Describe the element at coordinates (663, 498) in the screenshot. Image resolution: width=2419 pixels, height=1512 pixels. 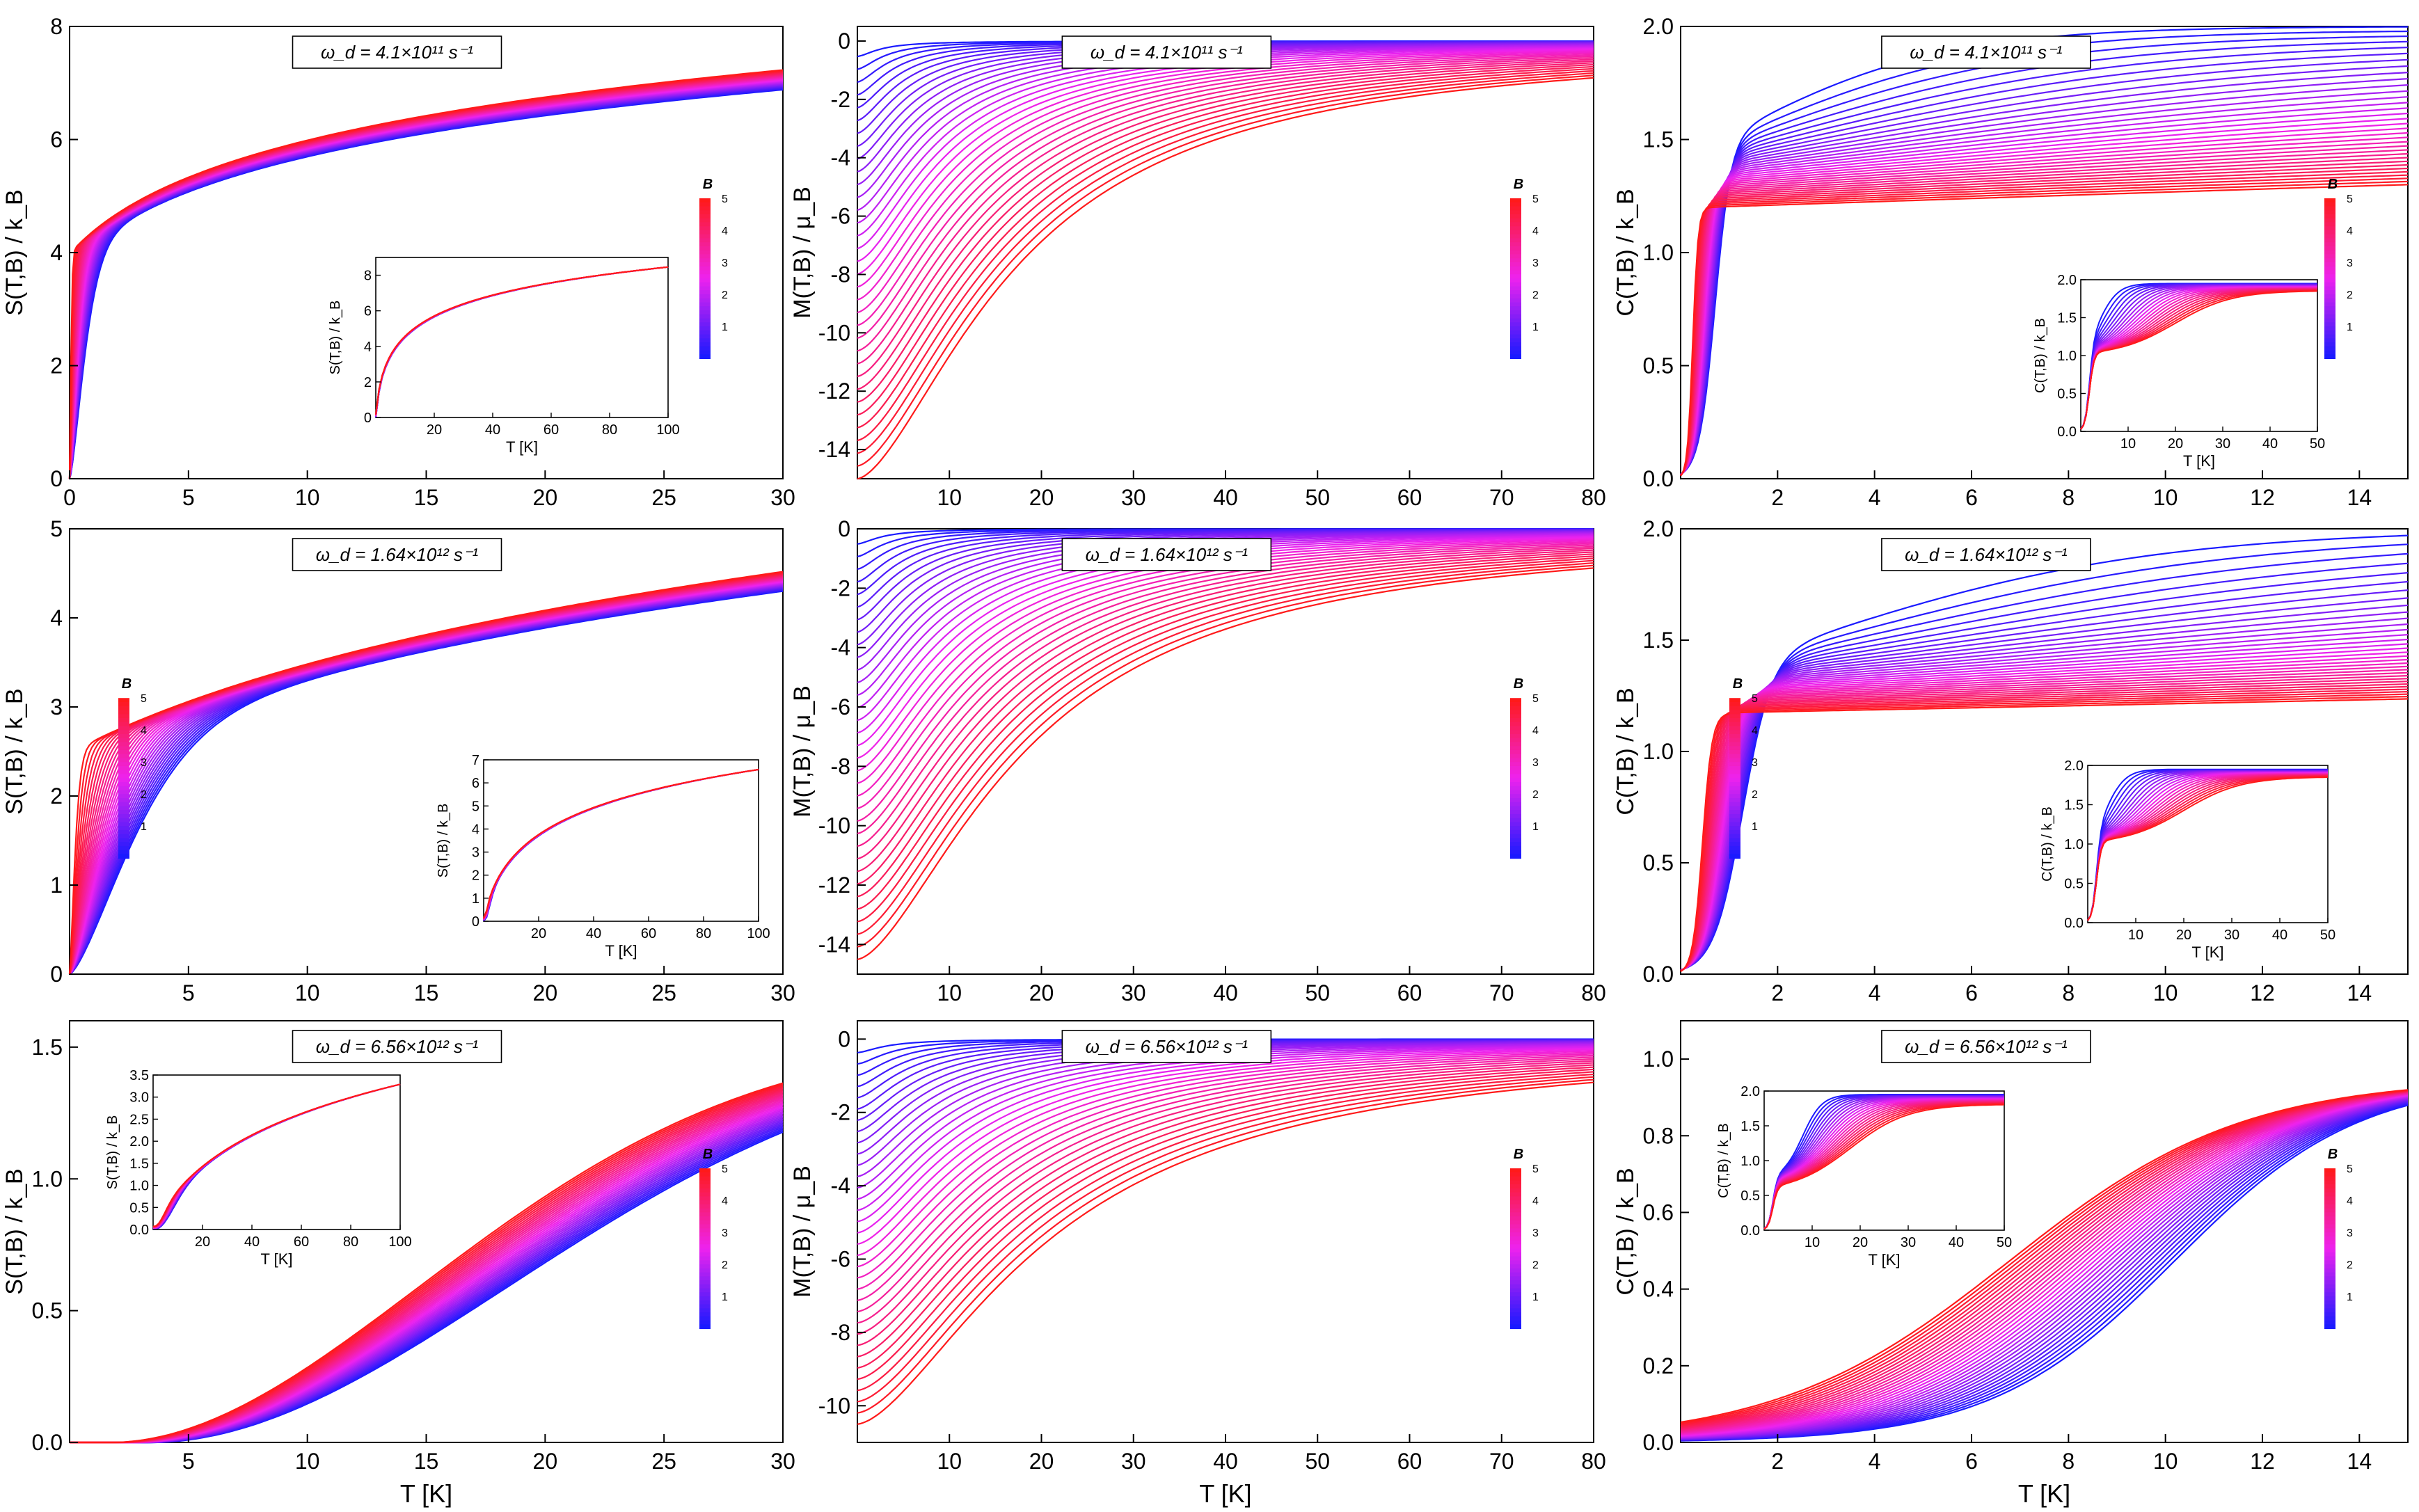
I see `x-tick-label: 25` at that location.